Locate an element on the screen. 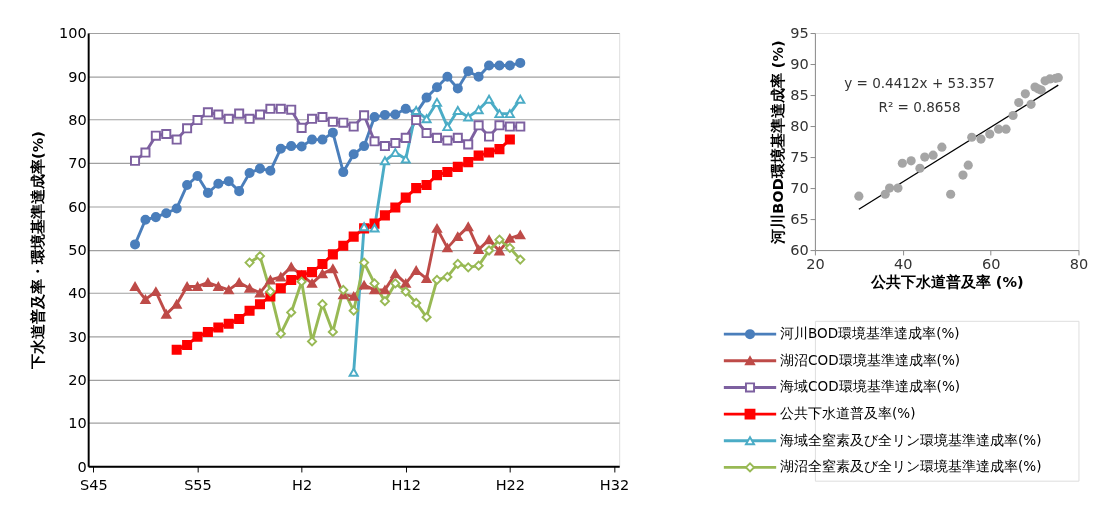 This screenshot has height=525, width=1094. x-tick-label: S55 is located at coordinates (198, 484).